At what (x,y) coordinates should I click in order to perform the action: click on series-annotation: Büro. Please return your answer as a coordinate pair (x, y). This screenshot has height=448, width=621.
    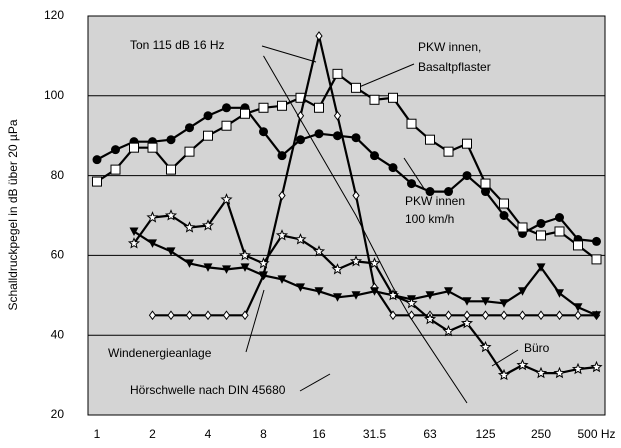
    Looking at the image, I should click on (537, 348).